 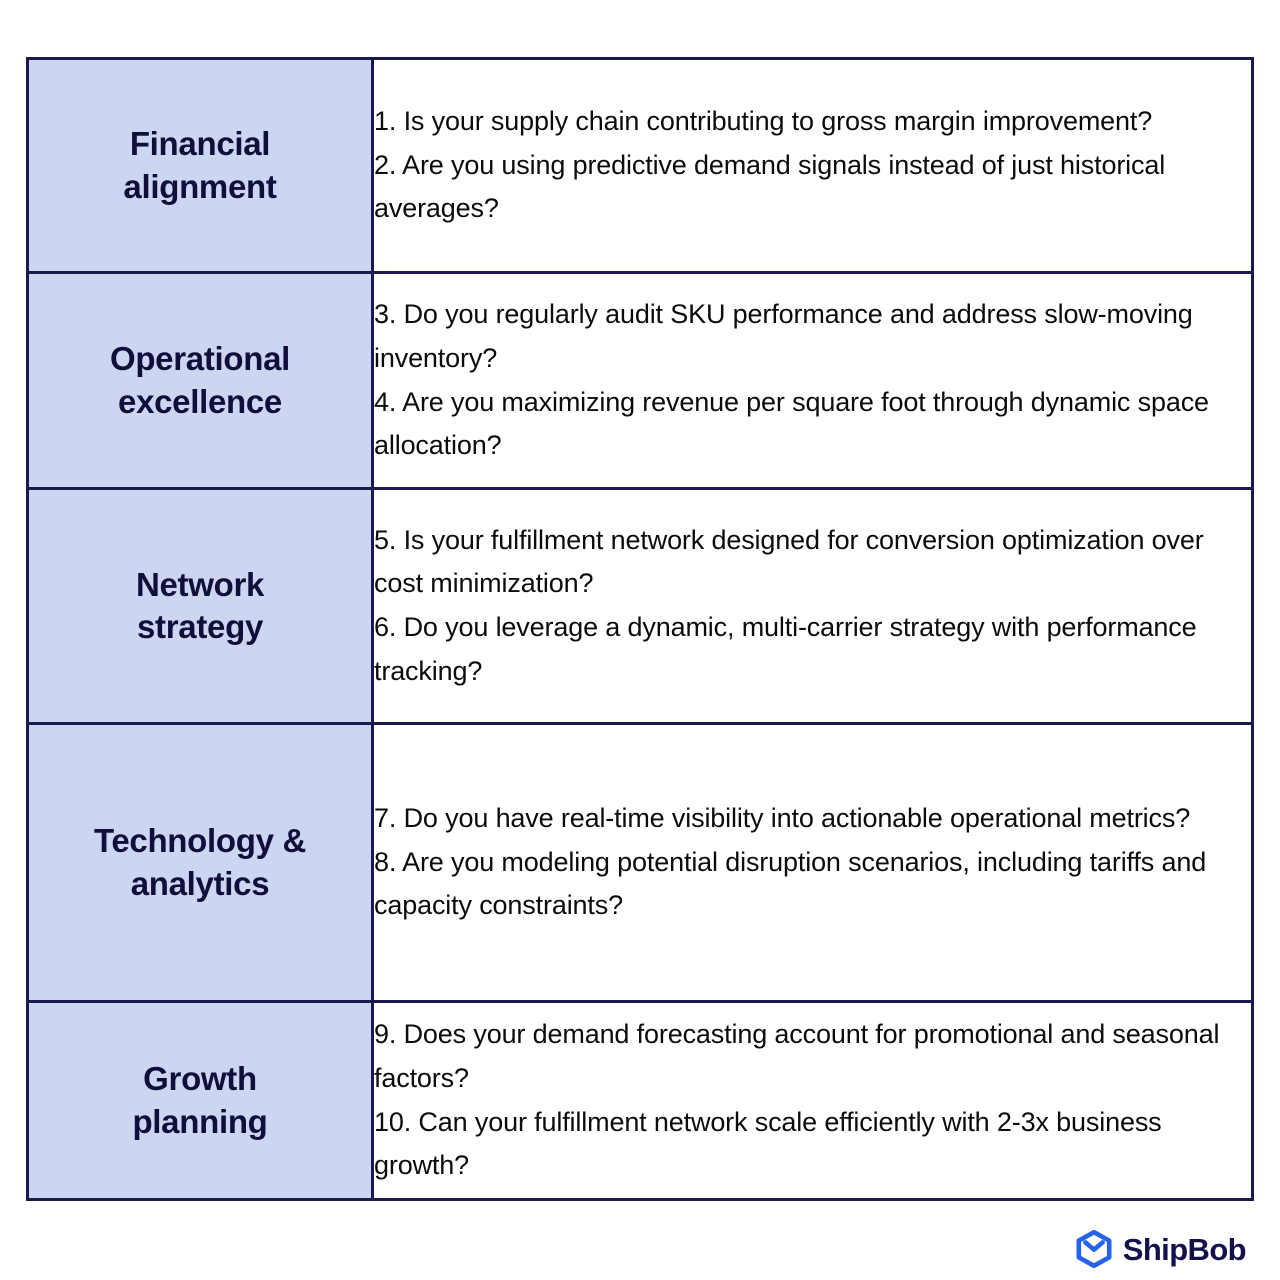 I want to click on category-label: Operational excellence, so click(x=200, y=380).